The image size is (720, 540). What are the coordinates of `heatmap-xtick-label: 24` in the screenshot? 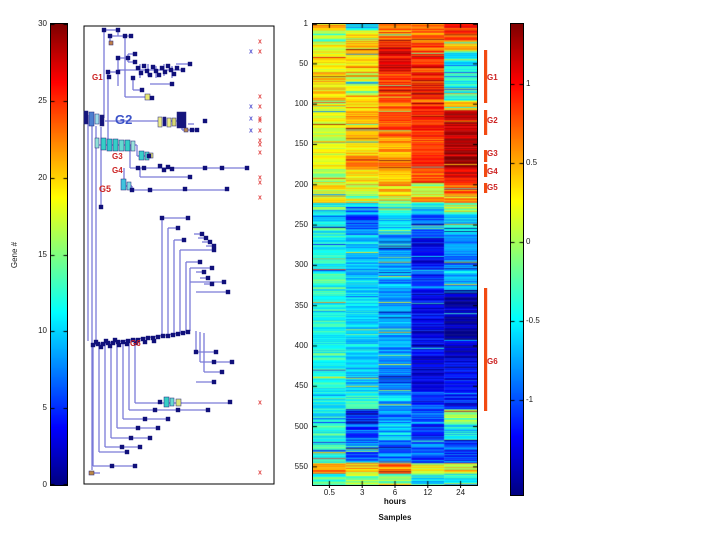 It's located at (461, 492).